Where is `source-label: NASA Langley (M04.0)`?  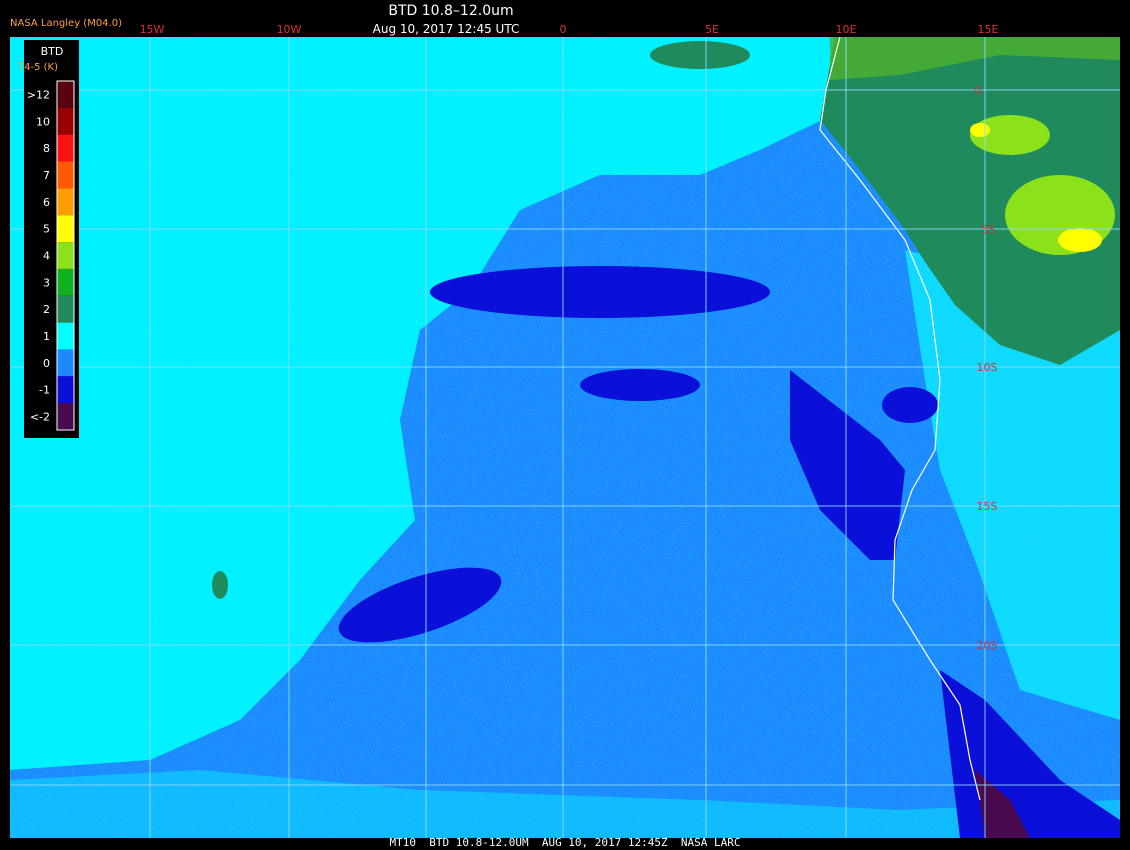 source-label: NASA Langley (M04.0) is located at coordinates (66, 23).